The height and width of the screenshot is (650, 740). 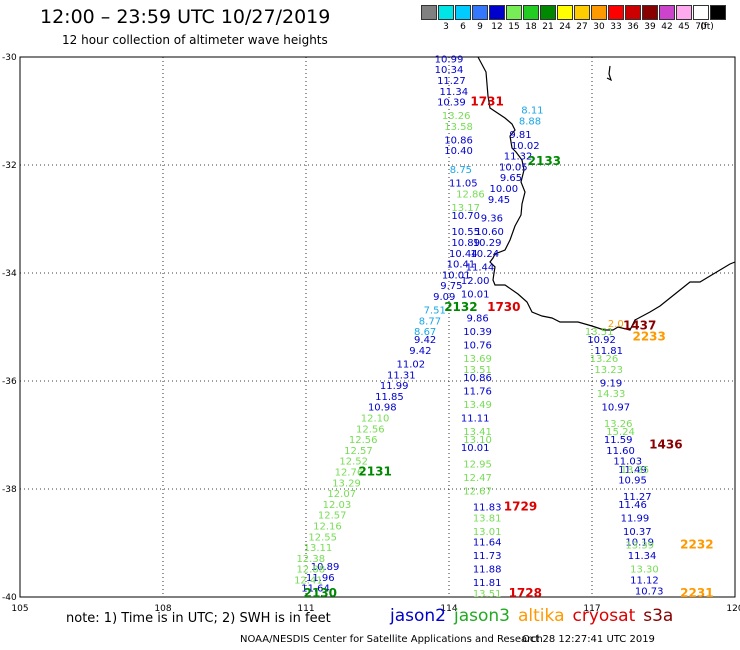 I want to click on legend-label: 15, so click(x=514, y=27).